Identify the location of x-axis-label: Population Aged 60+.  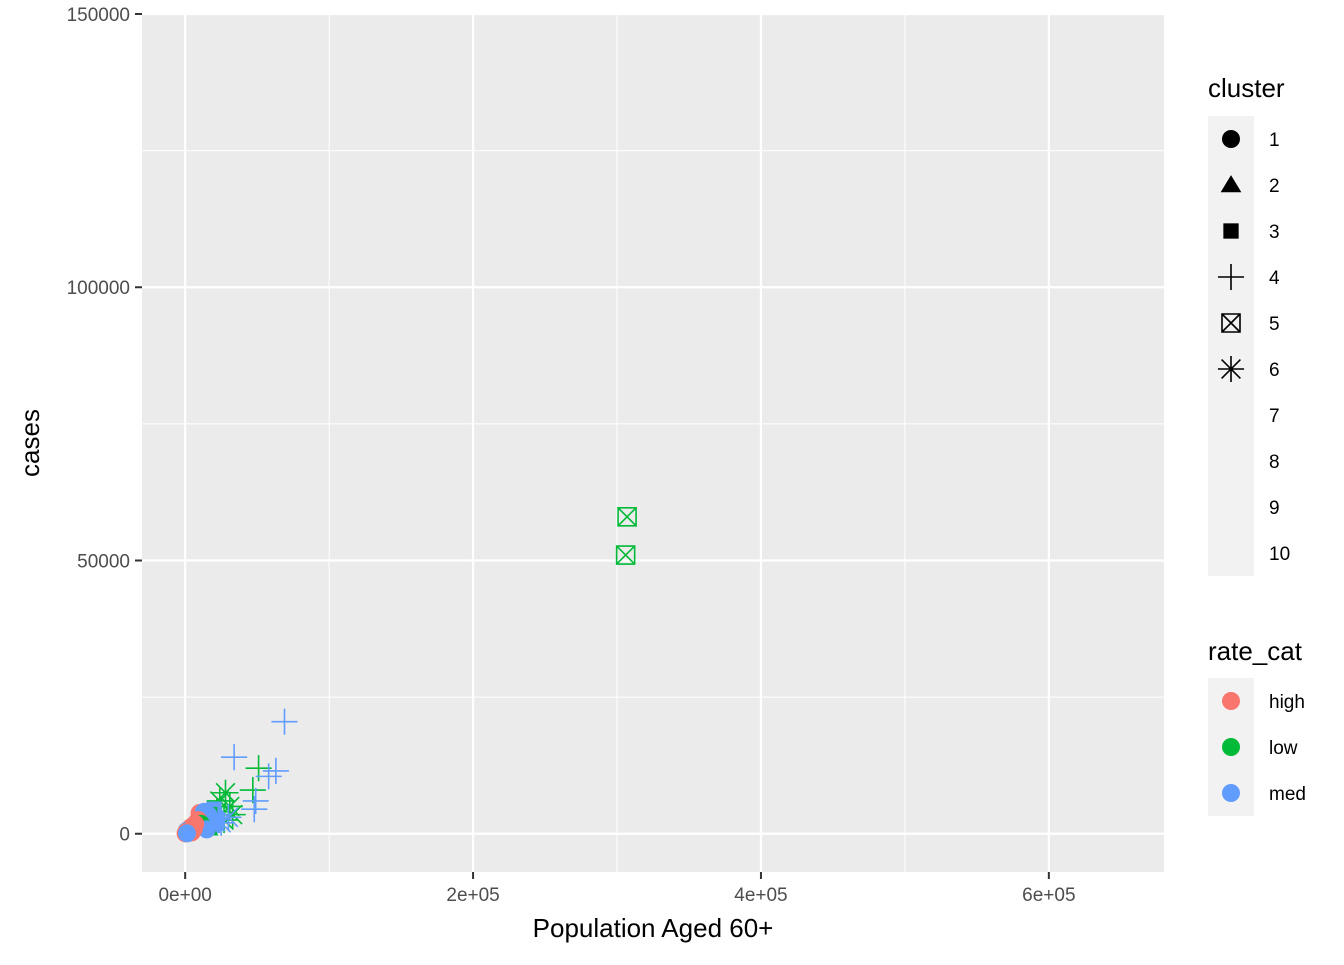
(653, 928).